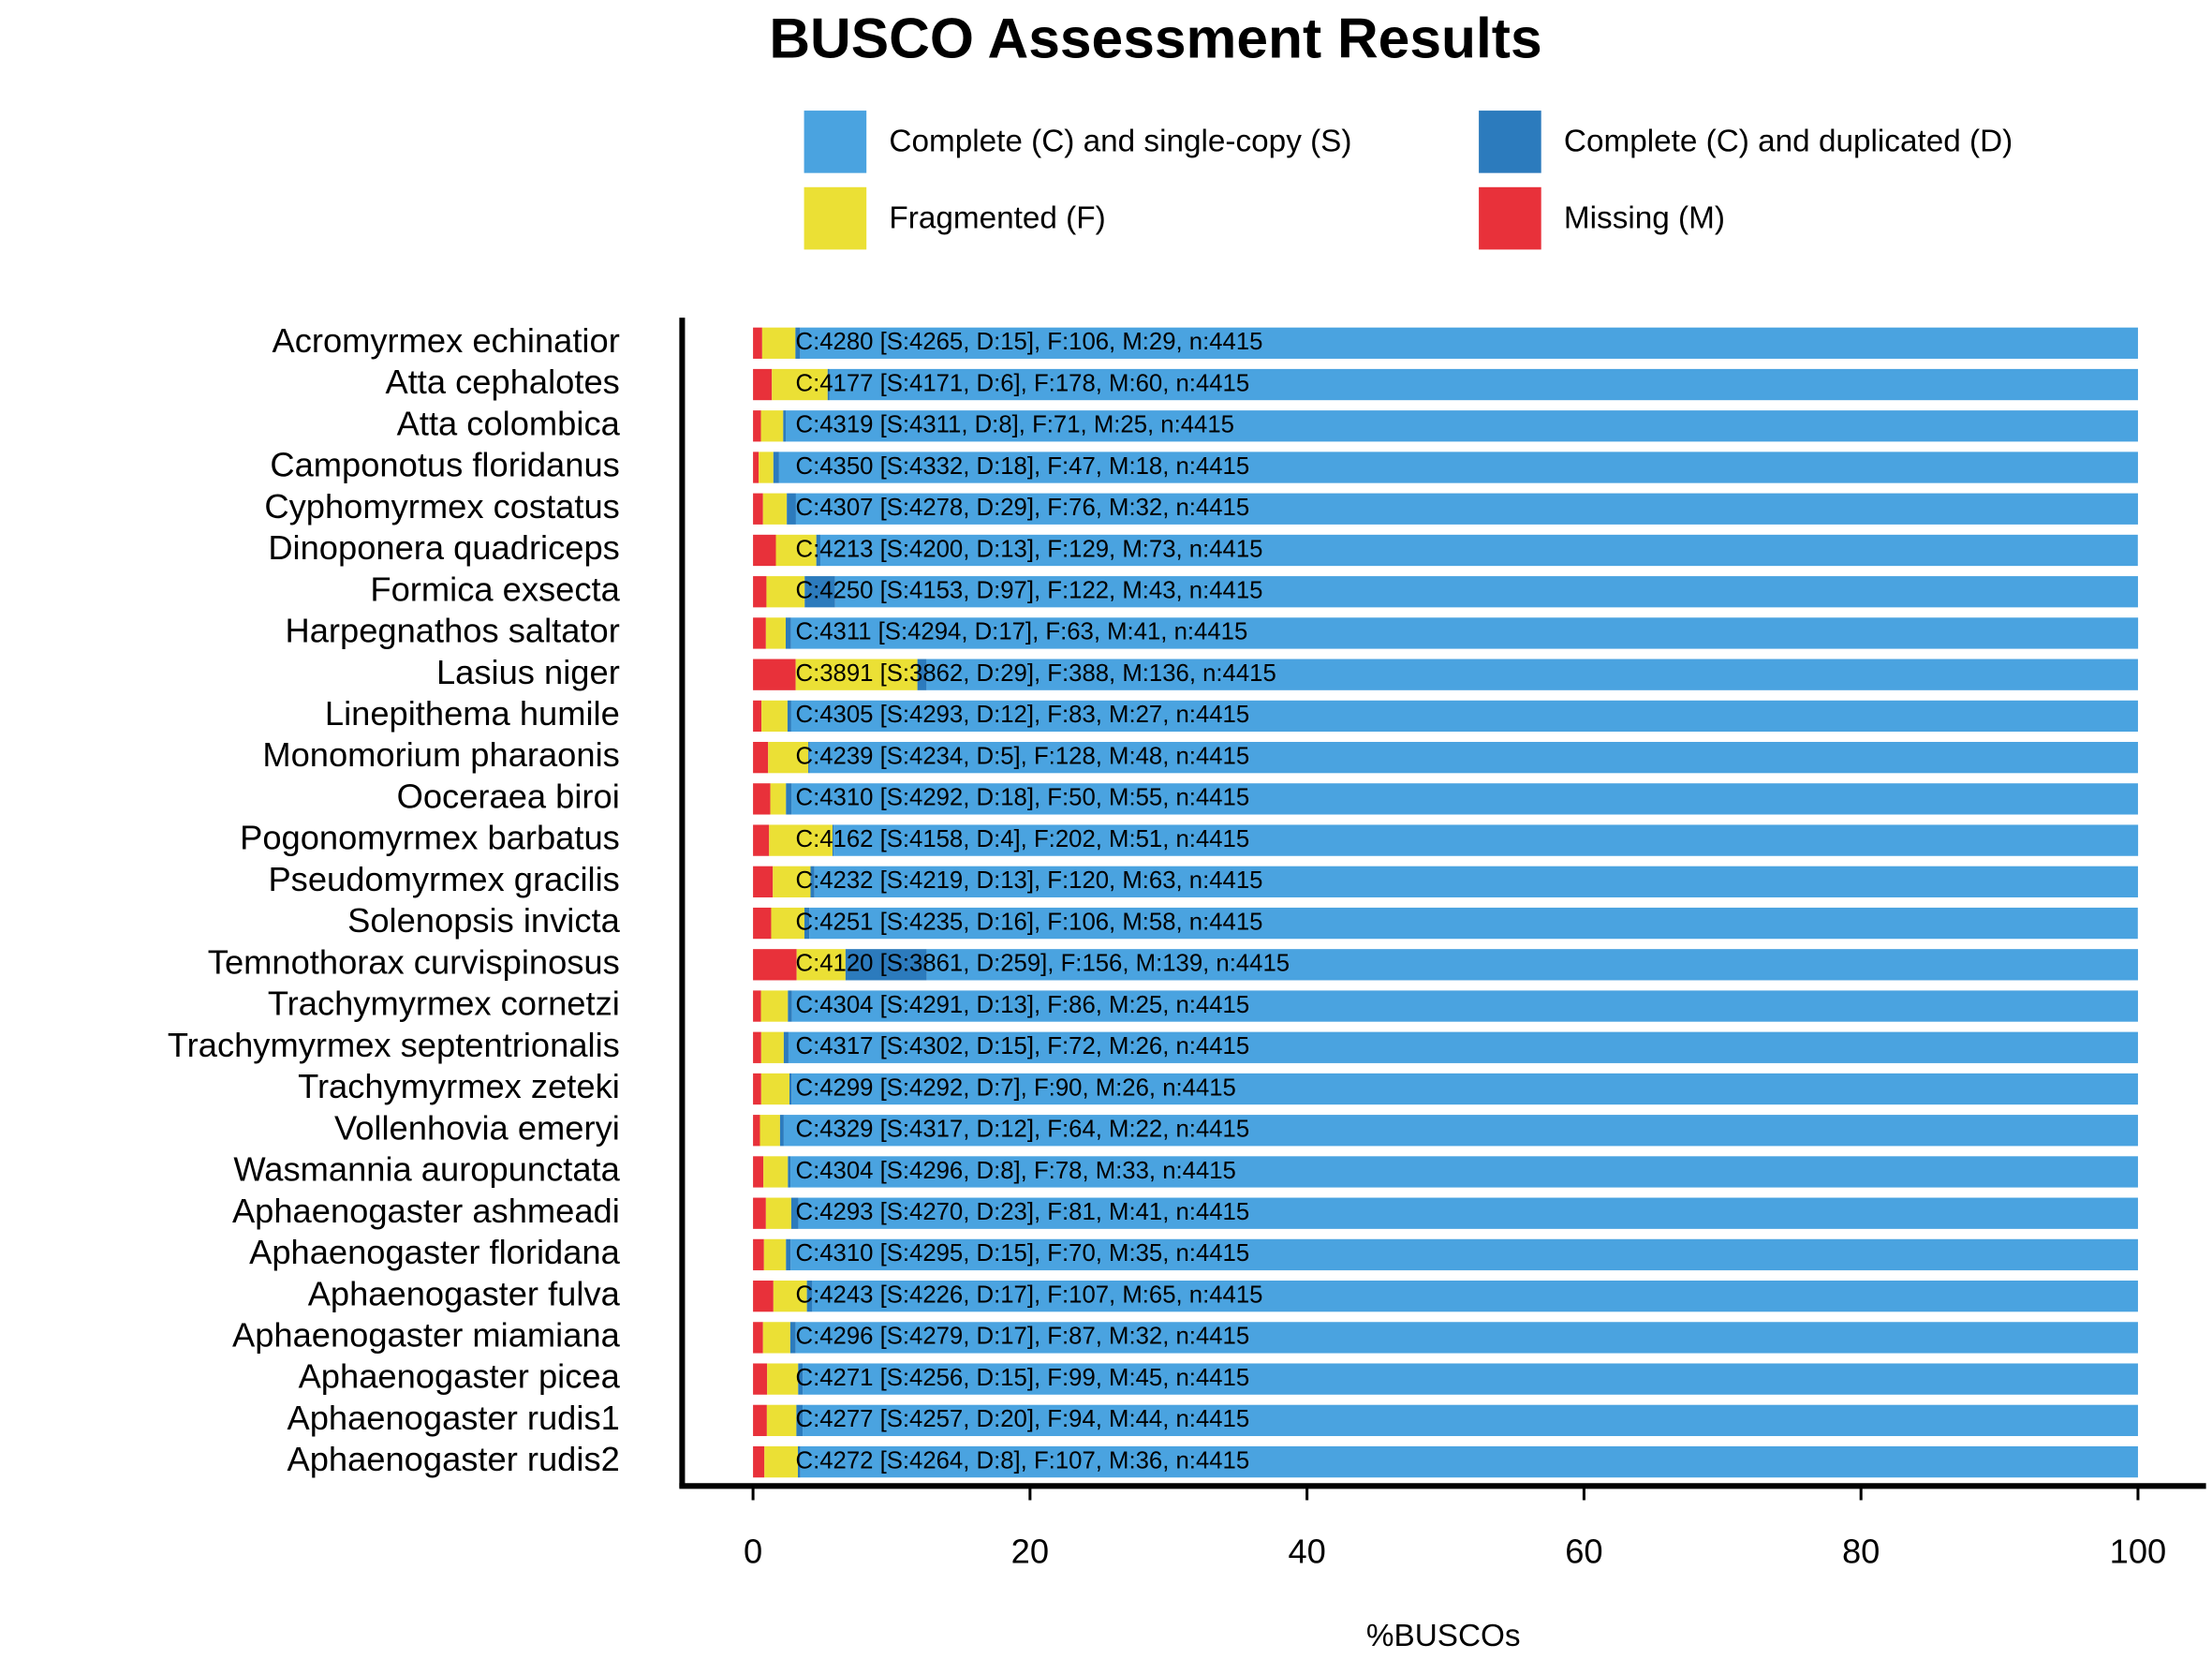 The width and height of the screenshot is (2212, 1659). Describe the element at coordinates (1155, 37) in the screenshot. I see `chart-title: BUSCO Assessment Results` at that location.